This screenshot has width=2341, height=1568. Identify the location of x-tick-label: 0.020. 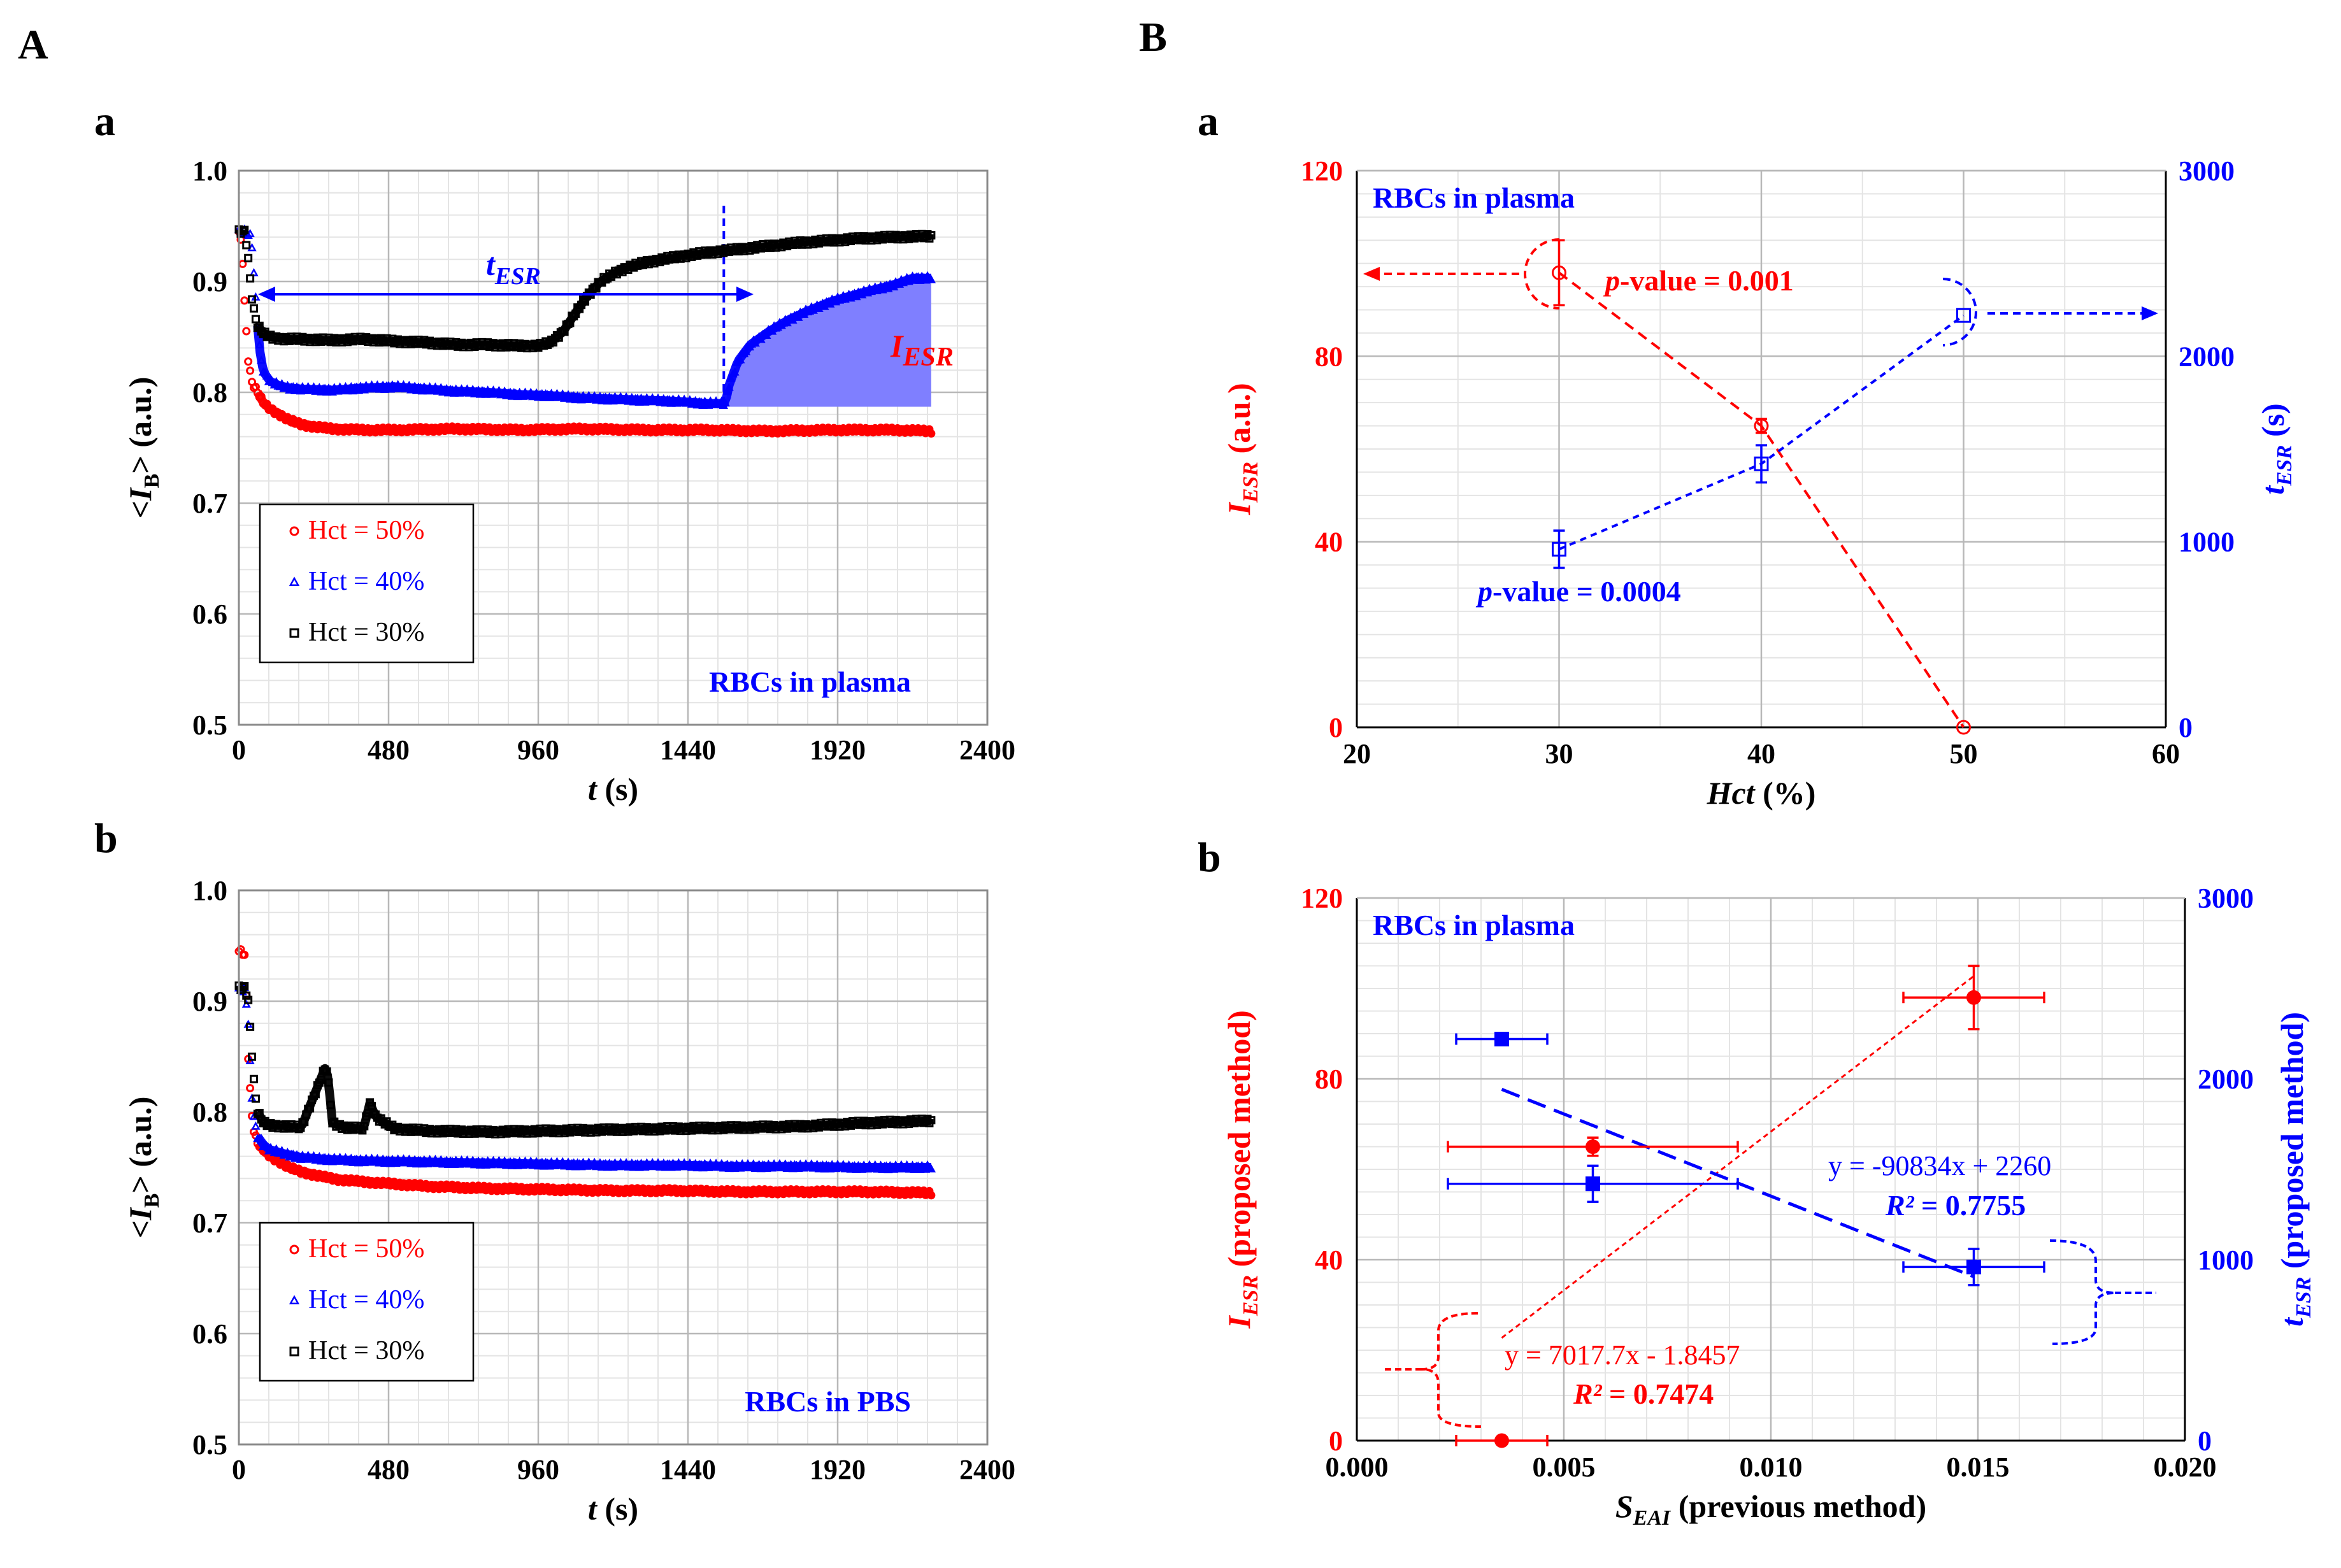
(2185, 1467).